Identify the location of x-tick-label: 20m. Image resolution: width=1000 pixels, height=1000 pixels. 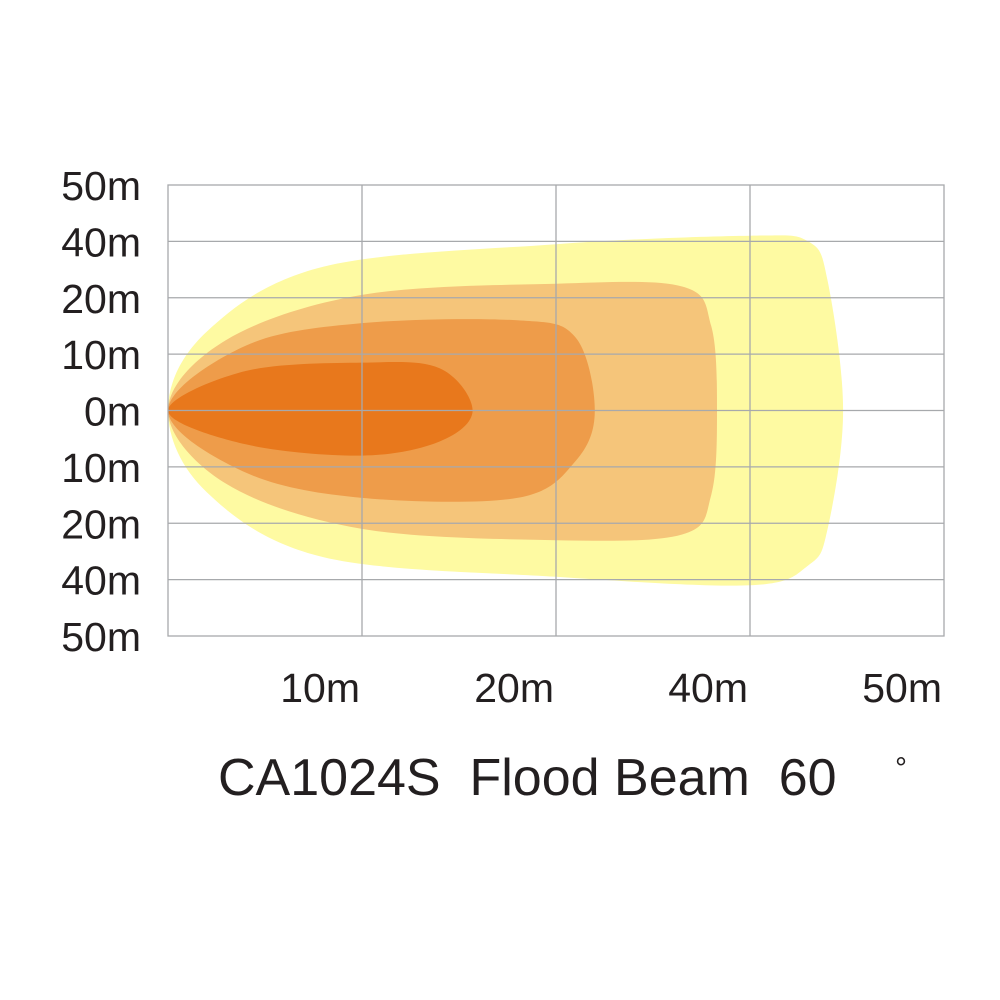
(514, 688).